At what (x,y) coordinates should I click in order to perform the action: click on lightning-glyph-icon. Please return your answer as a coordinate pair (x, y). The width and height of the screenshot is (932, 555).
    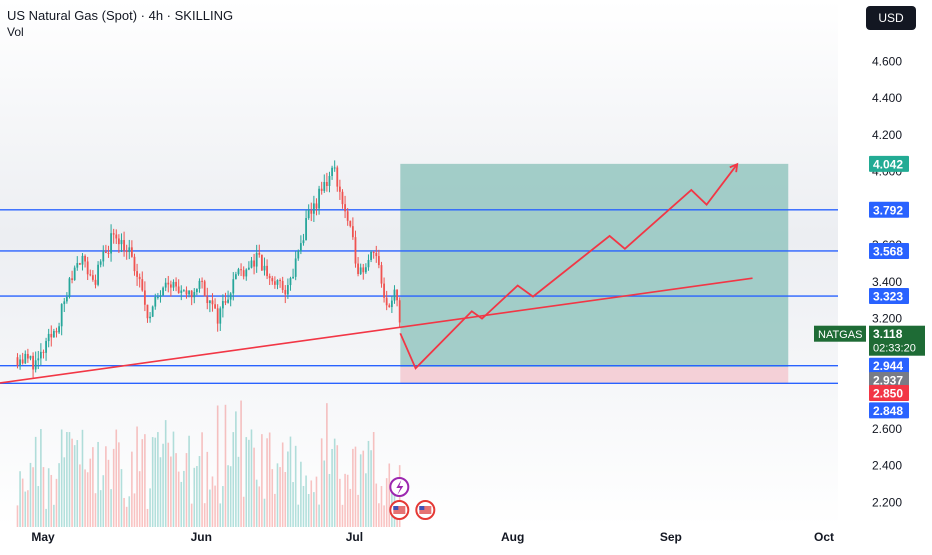
    Looking at the image, I should click on (400, 487).